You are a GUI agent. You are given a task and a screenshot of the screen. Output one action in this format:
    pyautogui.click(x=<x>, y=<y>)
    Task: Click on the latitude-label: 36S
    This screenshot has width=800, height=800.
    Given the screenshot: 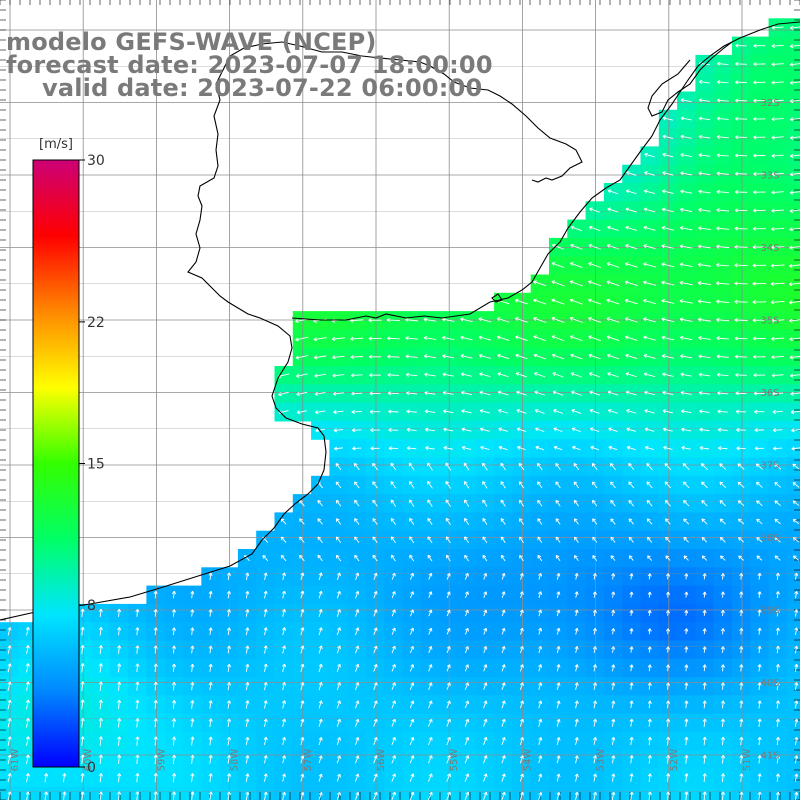 What is the action you would take?
    pyautogui.click(x=769, y=393)
    